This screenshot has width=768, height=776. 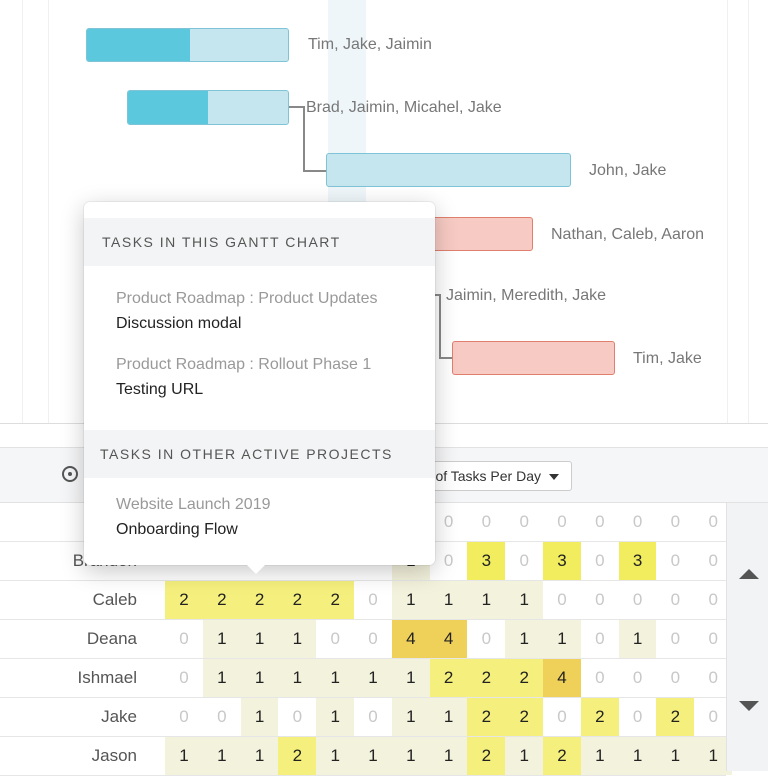 What do you see at coordinates (749, 706) in the screenshot?
I see `scroll-down-icon` at bounding box center [749, 706].